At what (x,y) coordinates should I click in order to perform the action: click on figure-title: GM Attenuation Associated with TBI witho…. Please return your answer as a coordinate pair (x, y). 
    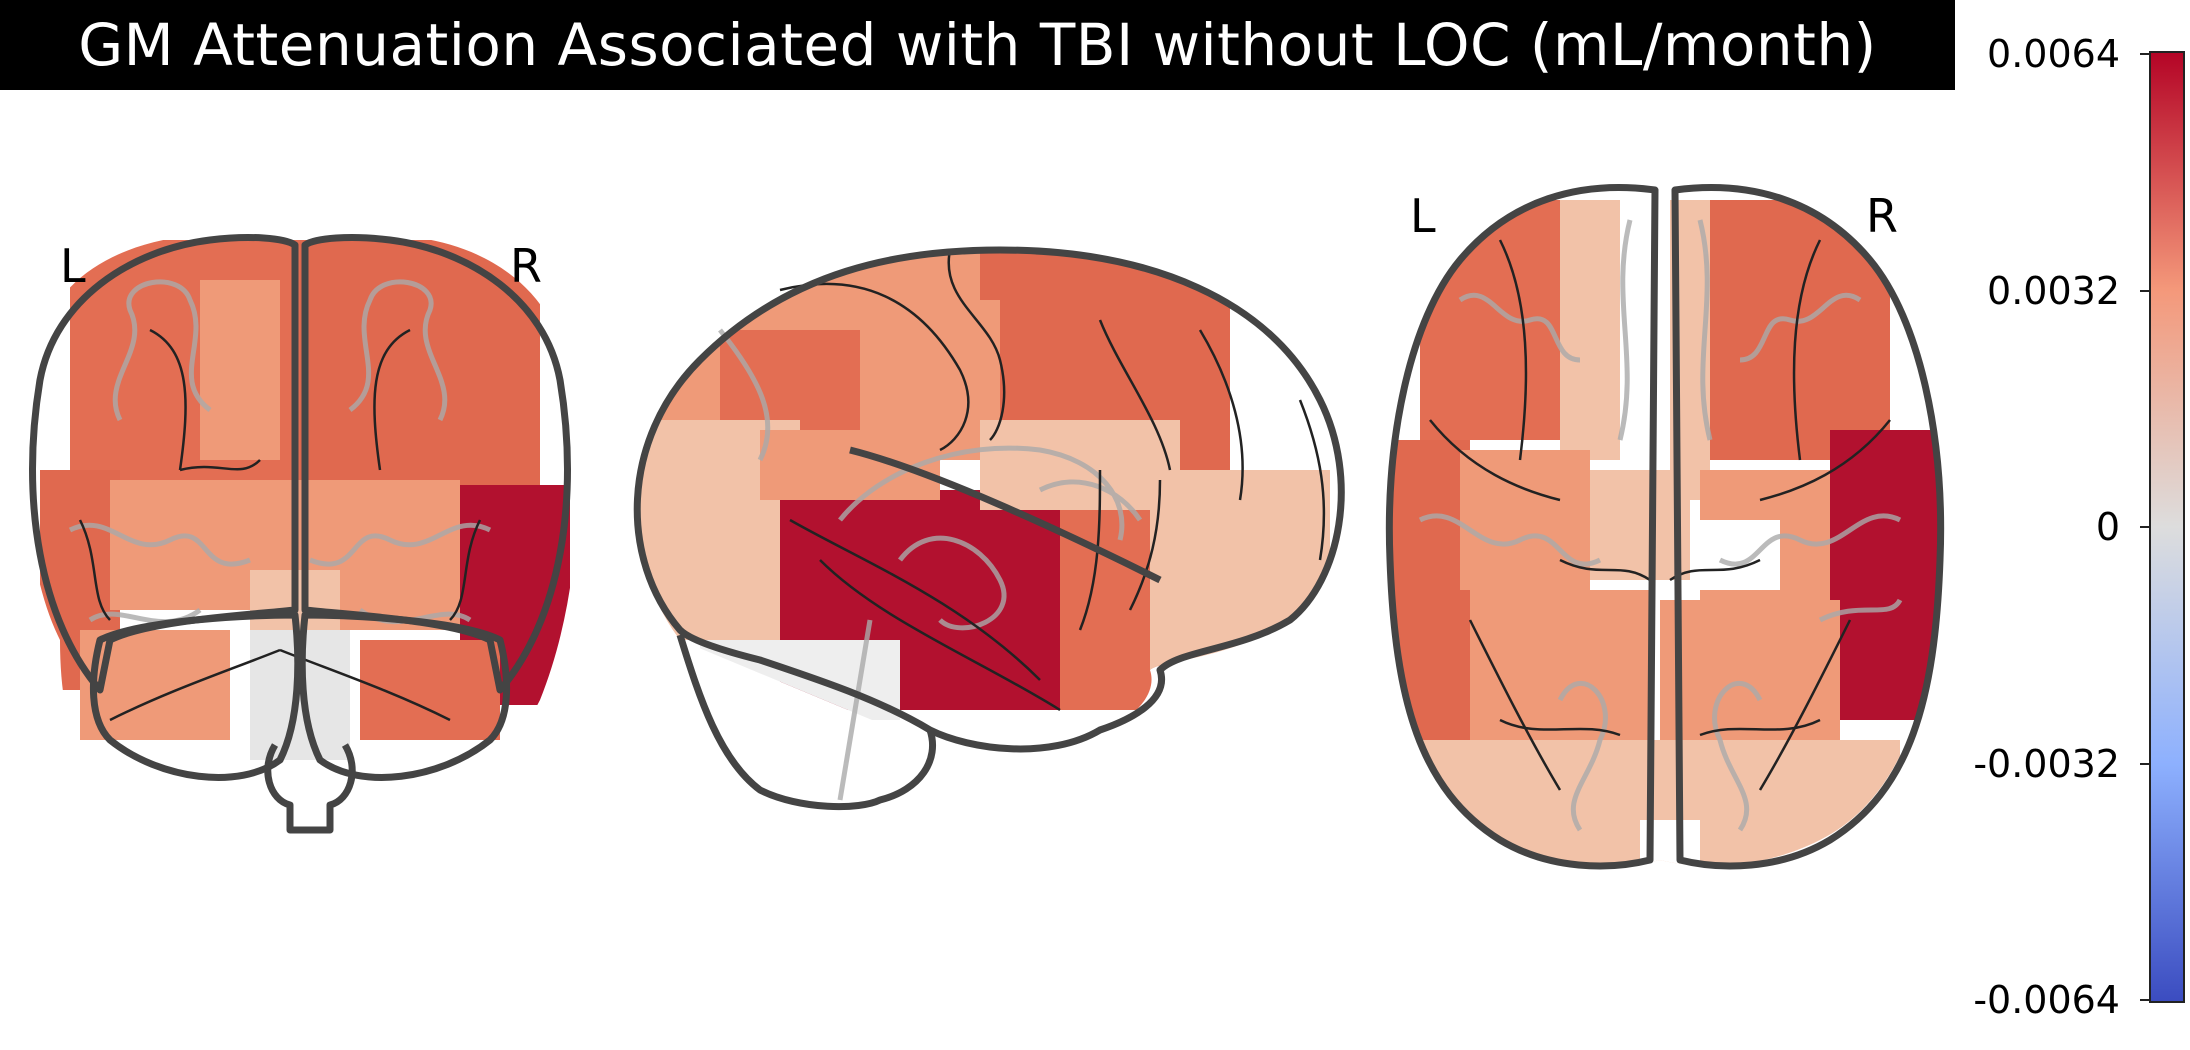
    Looking at the image, I should click on (977, 45).